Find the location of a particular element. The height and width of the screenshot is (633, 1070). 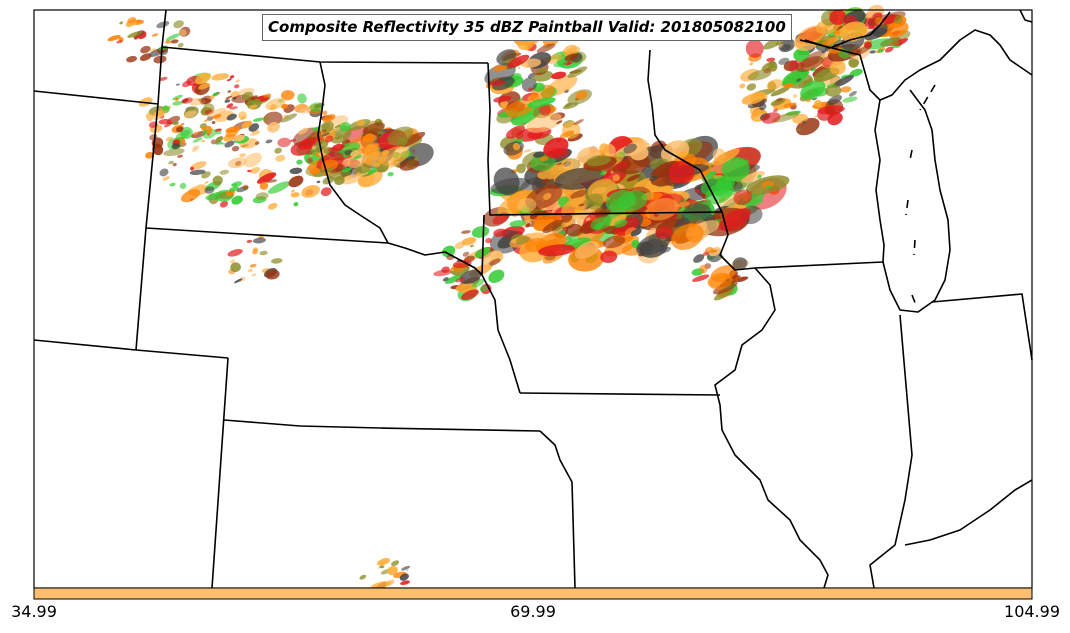

lake-michigan is located at coordinates (953, 171).